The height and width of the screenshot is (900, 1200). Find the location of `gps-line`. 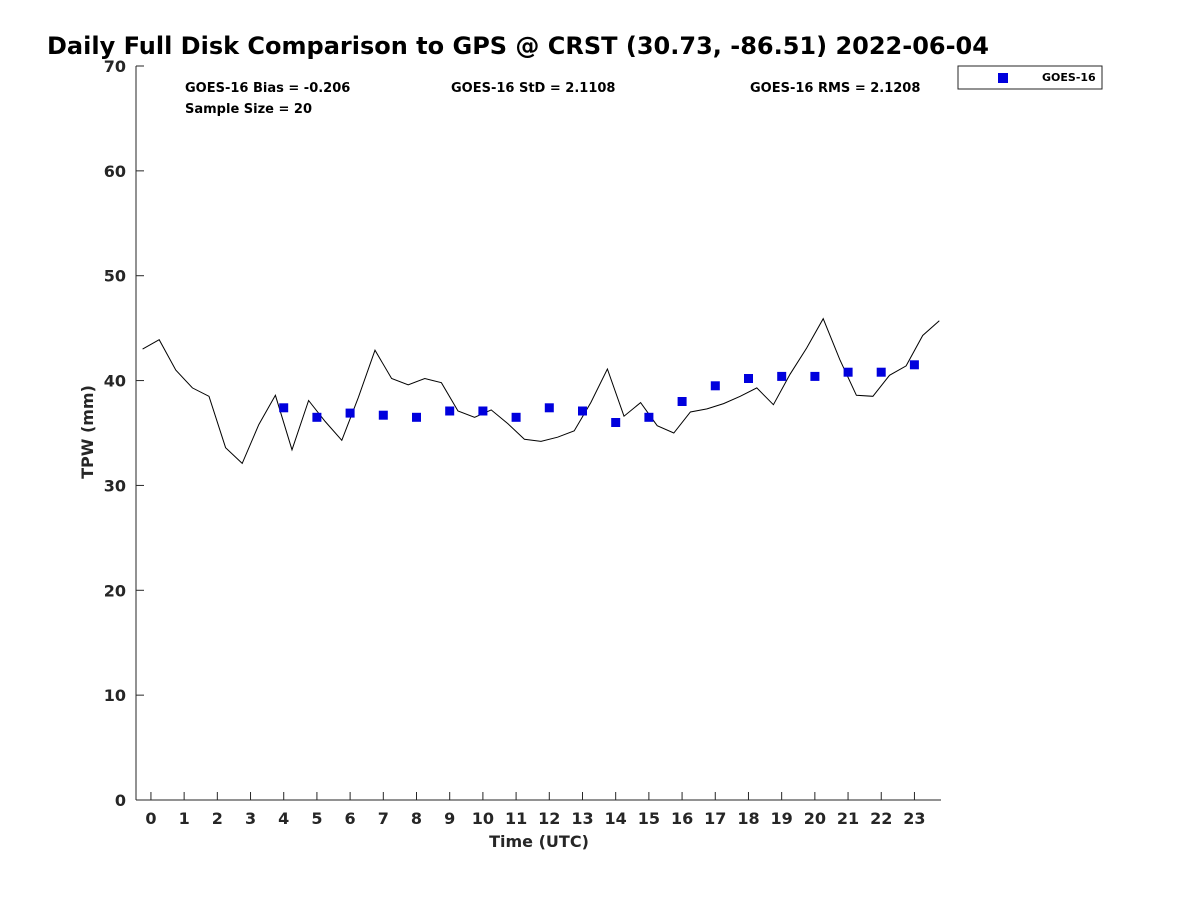

gps-line is located at coordinates (541, 391).